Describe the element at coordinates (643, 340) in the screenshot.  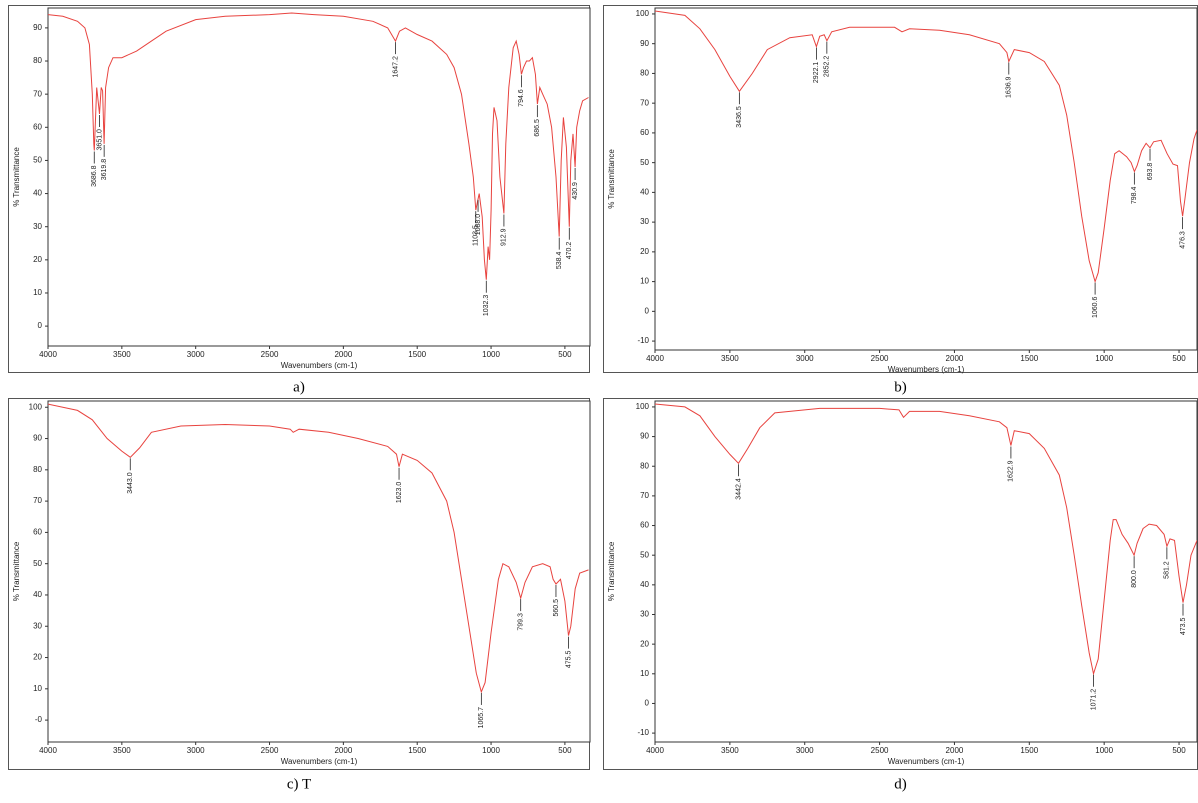
I see `y-tick-label: -10` at that location.